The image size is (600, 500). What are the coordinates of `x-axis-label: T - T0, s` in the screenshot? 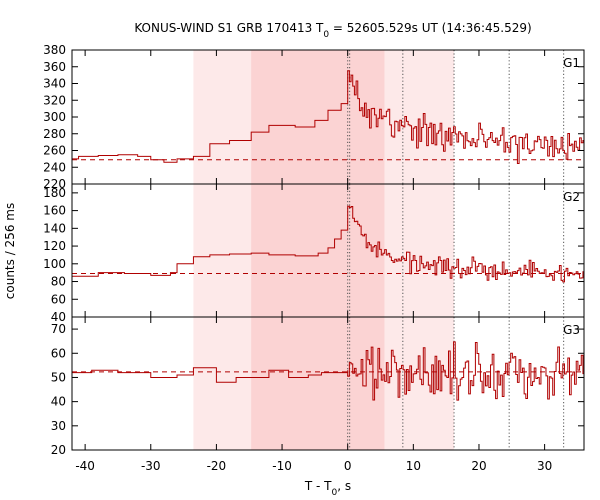 It's located at (327, 488).